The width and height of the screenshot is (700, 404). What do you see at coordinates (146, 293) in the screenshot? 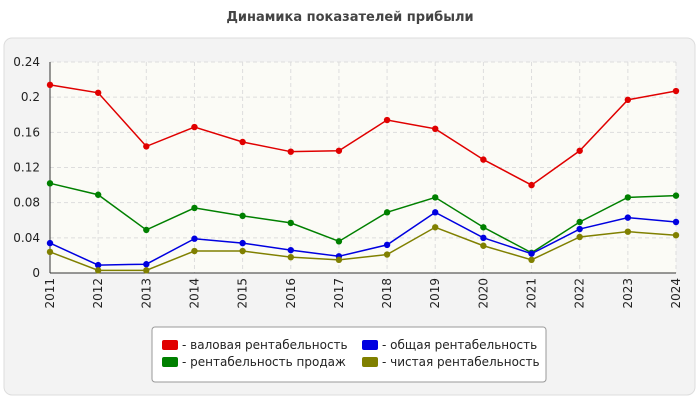
I see `x-tick-label: 2013` at bounding box center [146, 293].